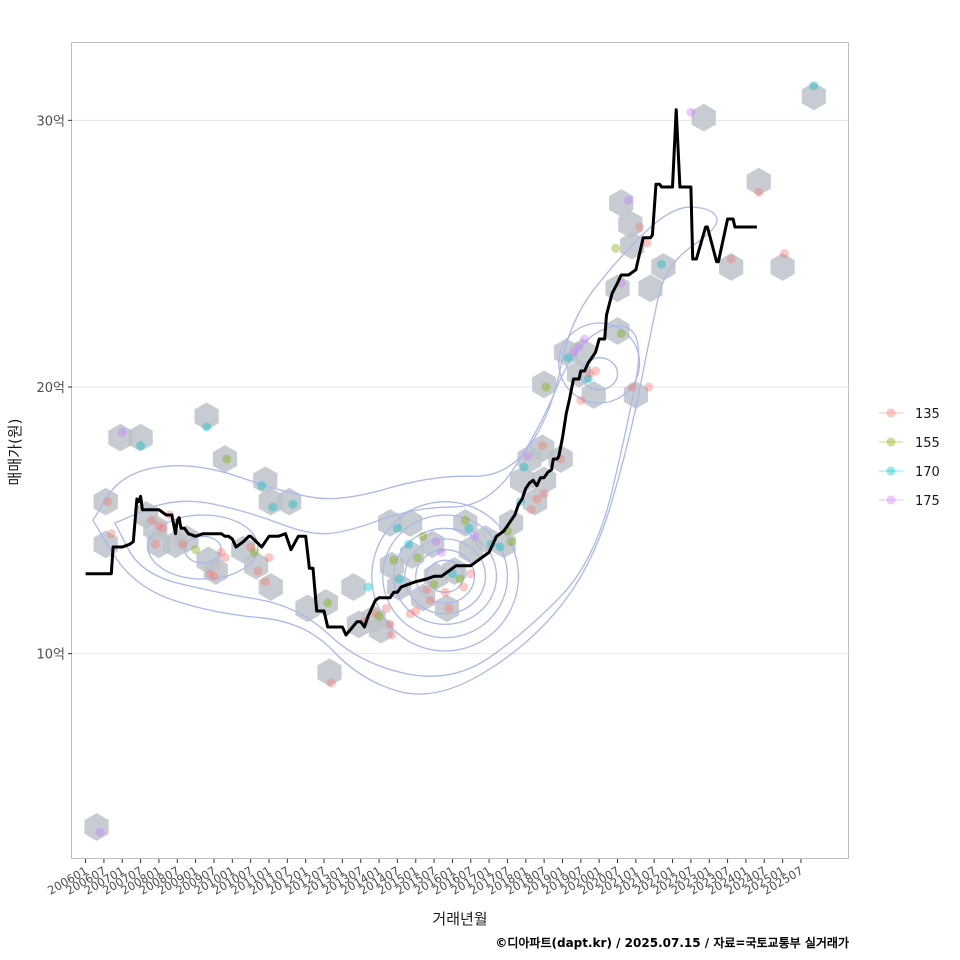  Describe the element at coordinates (927, 472) in the screenshot. I see `legend-label: 170` at that location.